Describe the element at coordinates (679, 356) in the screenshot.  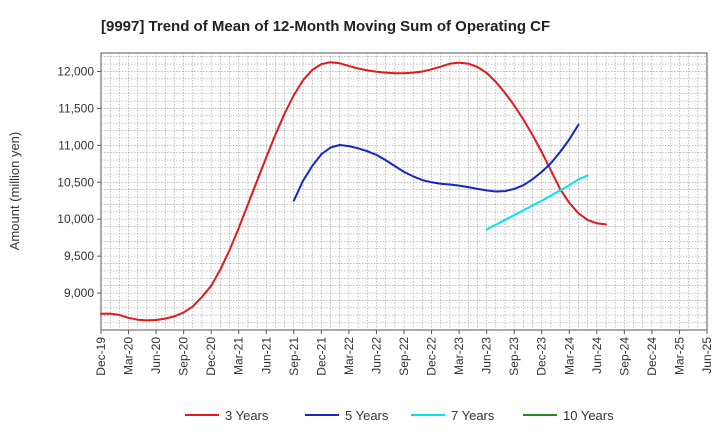
I see `x-tick-label: Mar-25` at that location.